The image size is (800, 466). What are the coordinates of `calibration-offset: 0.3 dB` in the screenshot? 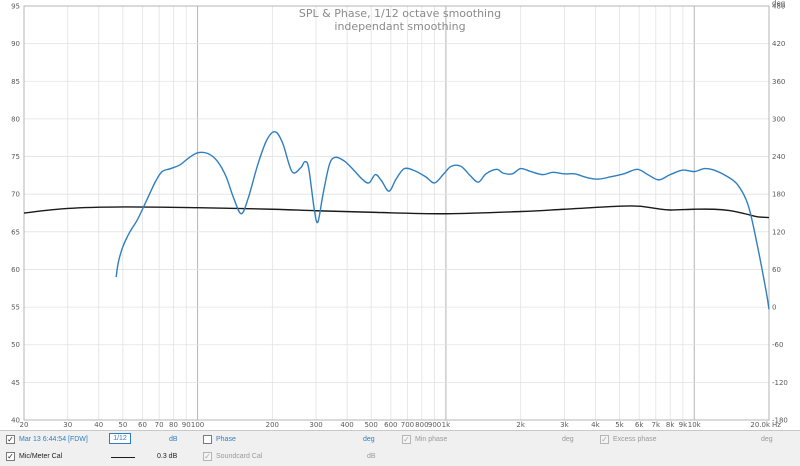 It's located at (167, 456).